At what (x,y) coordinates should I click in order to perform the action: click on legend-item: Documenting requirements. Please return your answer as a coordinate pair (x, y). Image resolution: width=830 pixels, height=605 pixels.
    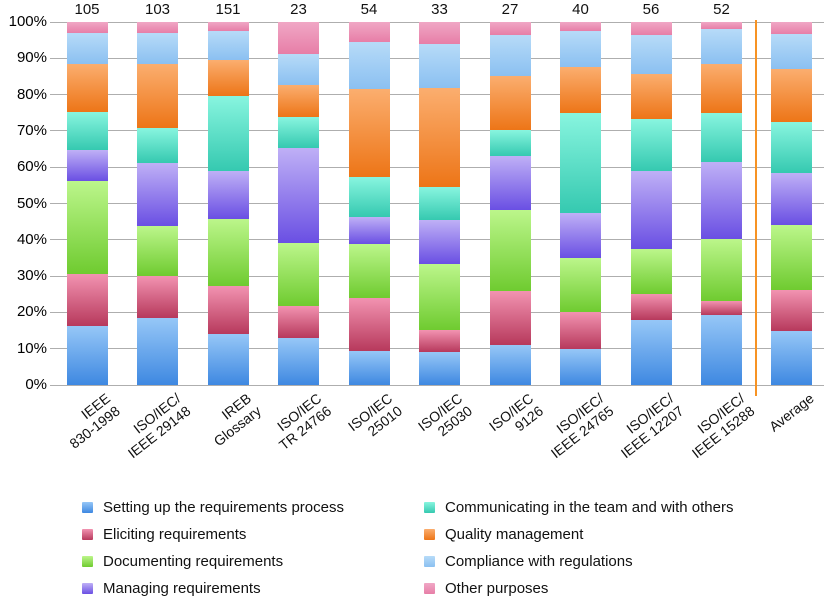
    Looking at the image, I should click on (253, 561).